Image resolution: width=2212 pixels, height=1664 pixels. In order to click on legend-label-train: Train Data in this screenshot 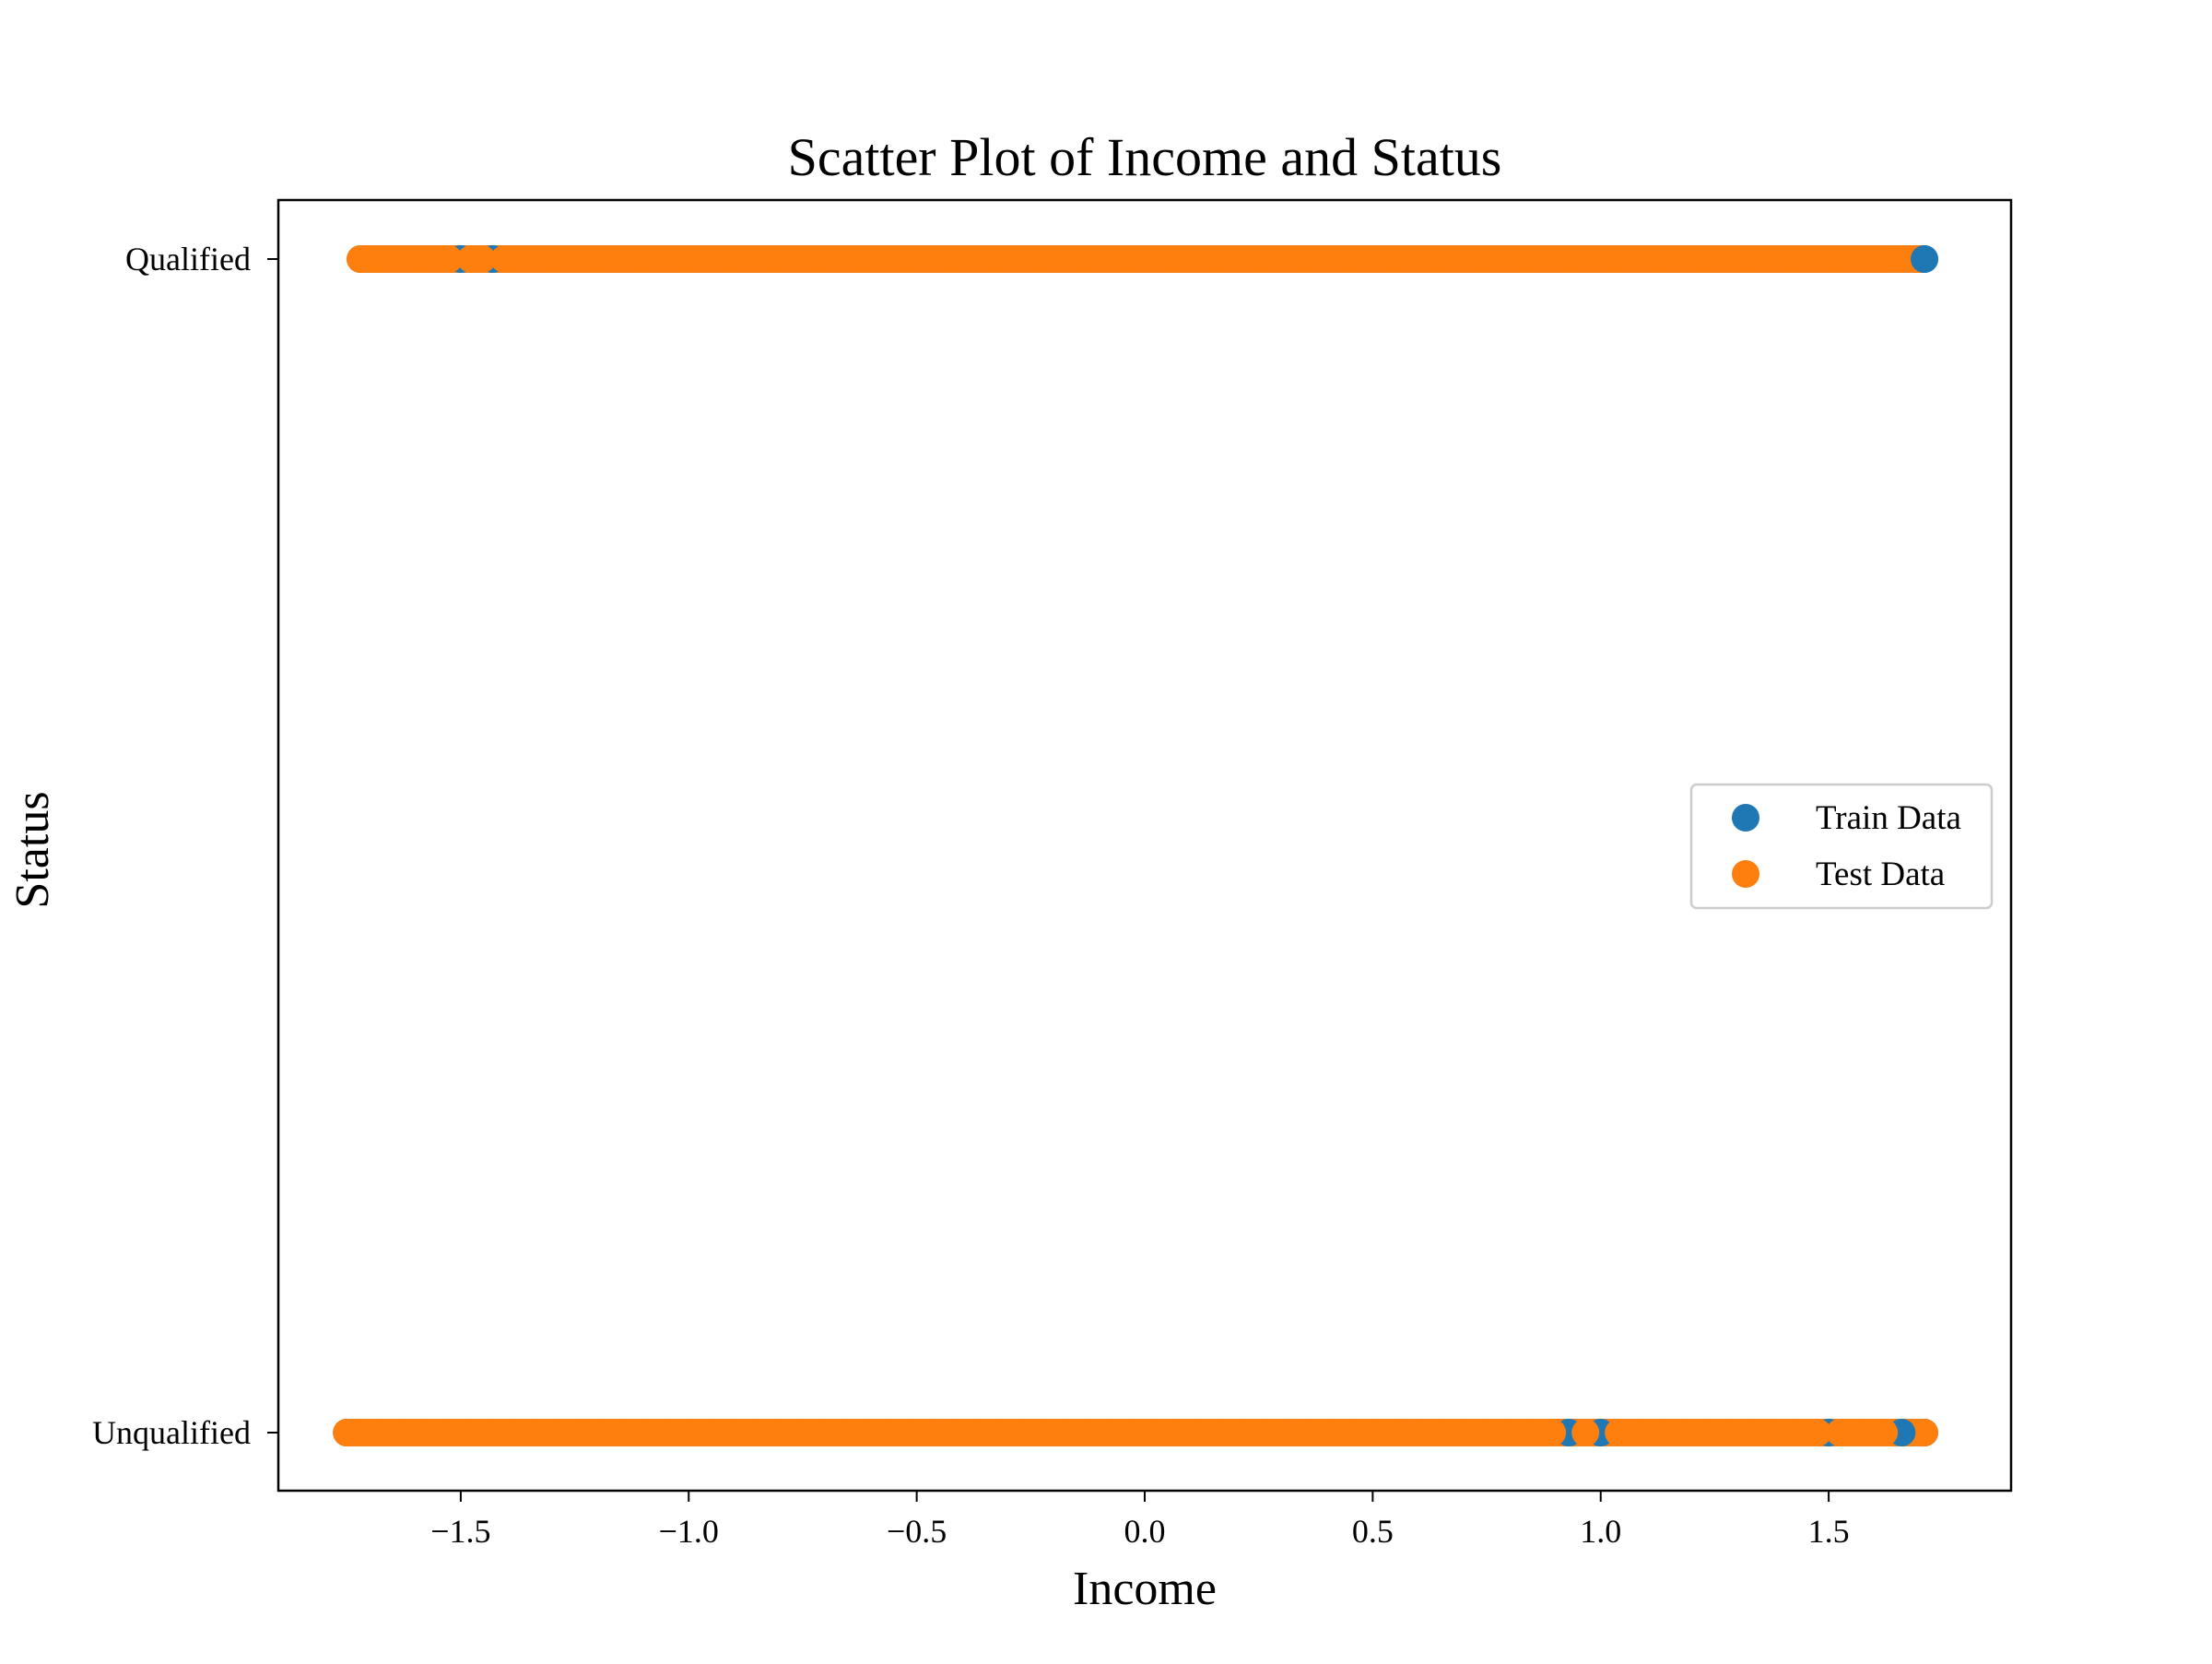, I will do `click(1888, 818)`.